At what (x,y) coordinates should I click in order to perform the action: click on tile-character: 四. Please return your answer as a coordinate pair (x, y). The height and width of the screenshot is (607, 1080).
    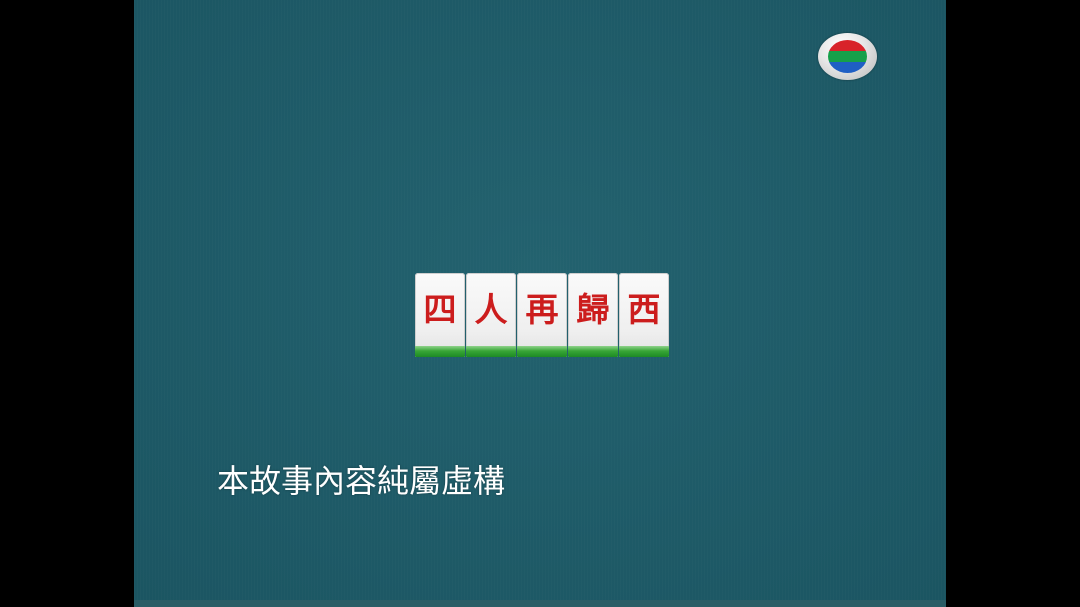
    Looking at the image, I should click on (440, 309).